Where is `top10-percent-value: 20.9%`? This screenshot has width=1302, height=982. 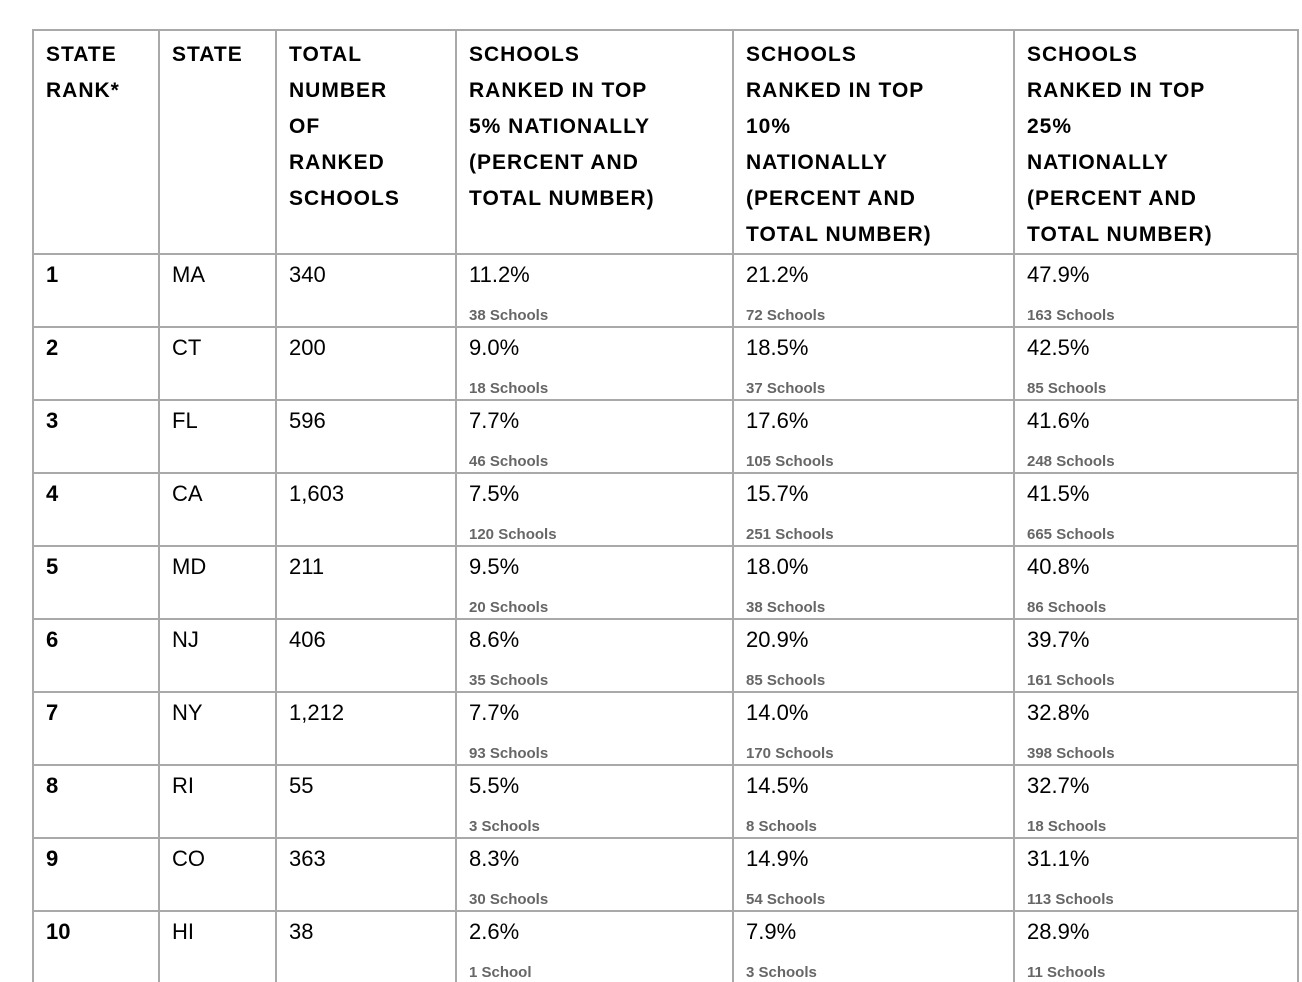
top10-percent-value: 20.9% is located at coordinates (777, 639).